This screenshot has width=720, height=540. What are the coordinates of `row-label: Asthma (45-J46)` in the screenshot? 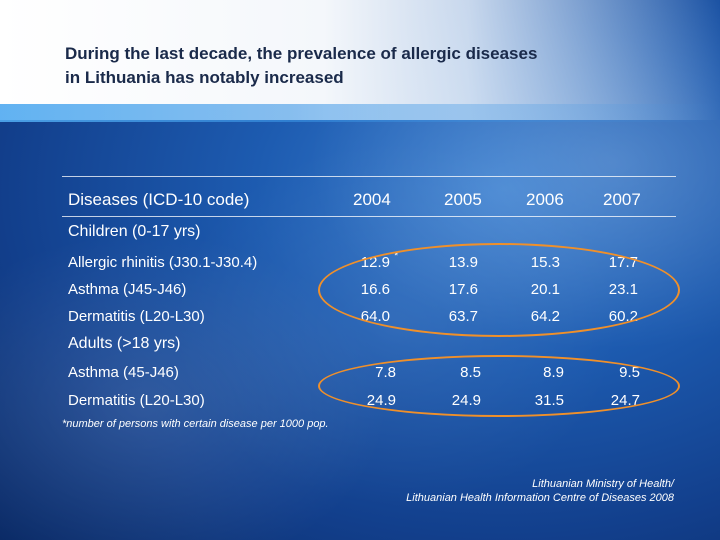 It's located at (123, 372).